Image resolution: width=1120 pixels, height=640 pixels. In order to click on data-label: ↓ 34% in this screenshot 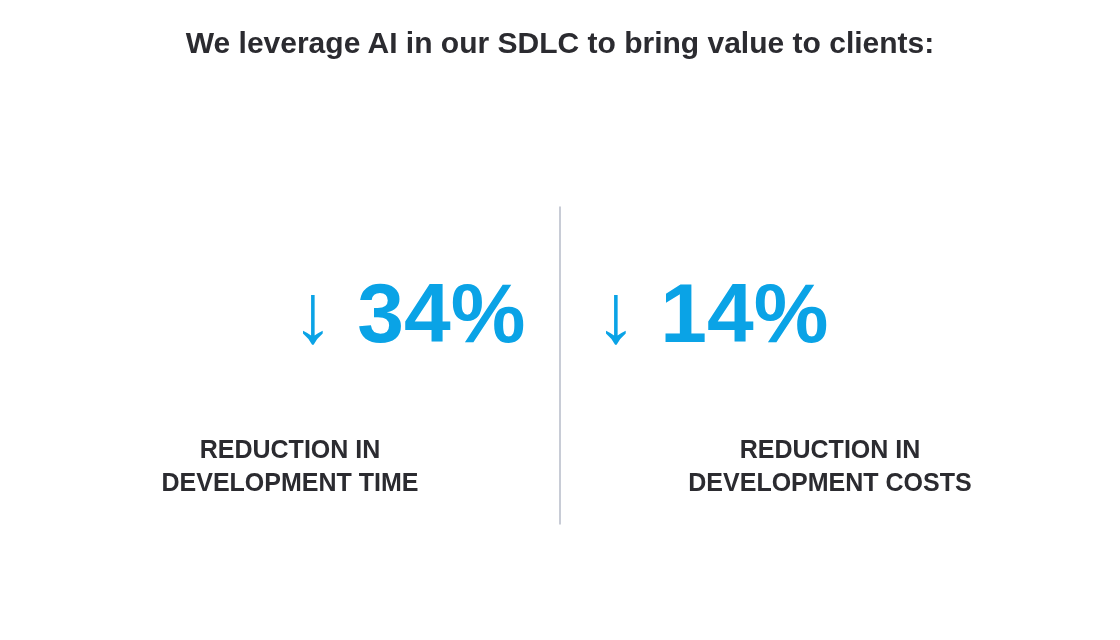, I will do `click(409, 313)`.